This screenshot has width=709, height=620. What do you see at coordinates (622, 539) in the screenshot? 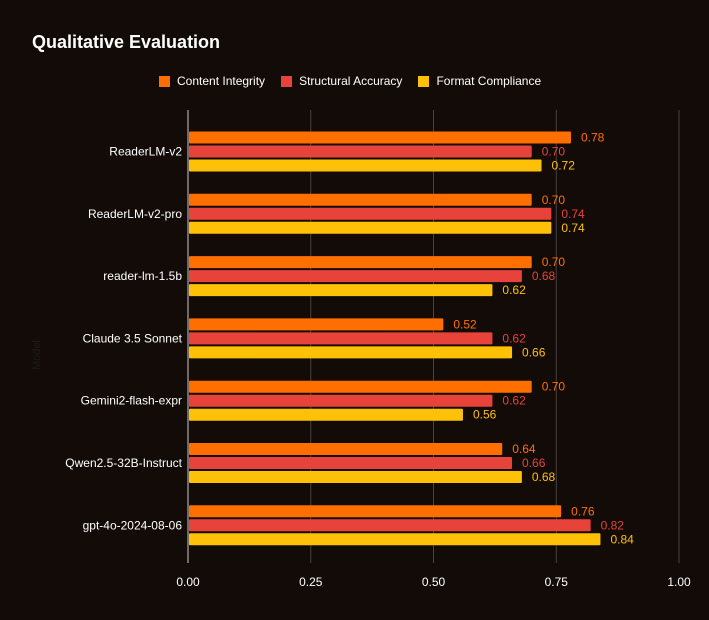
I see `data-label: 0.84` at bounding box center [622, 539].